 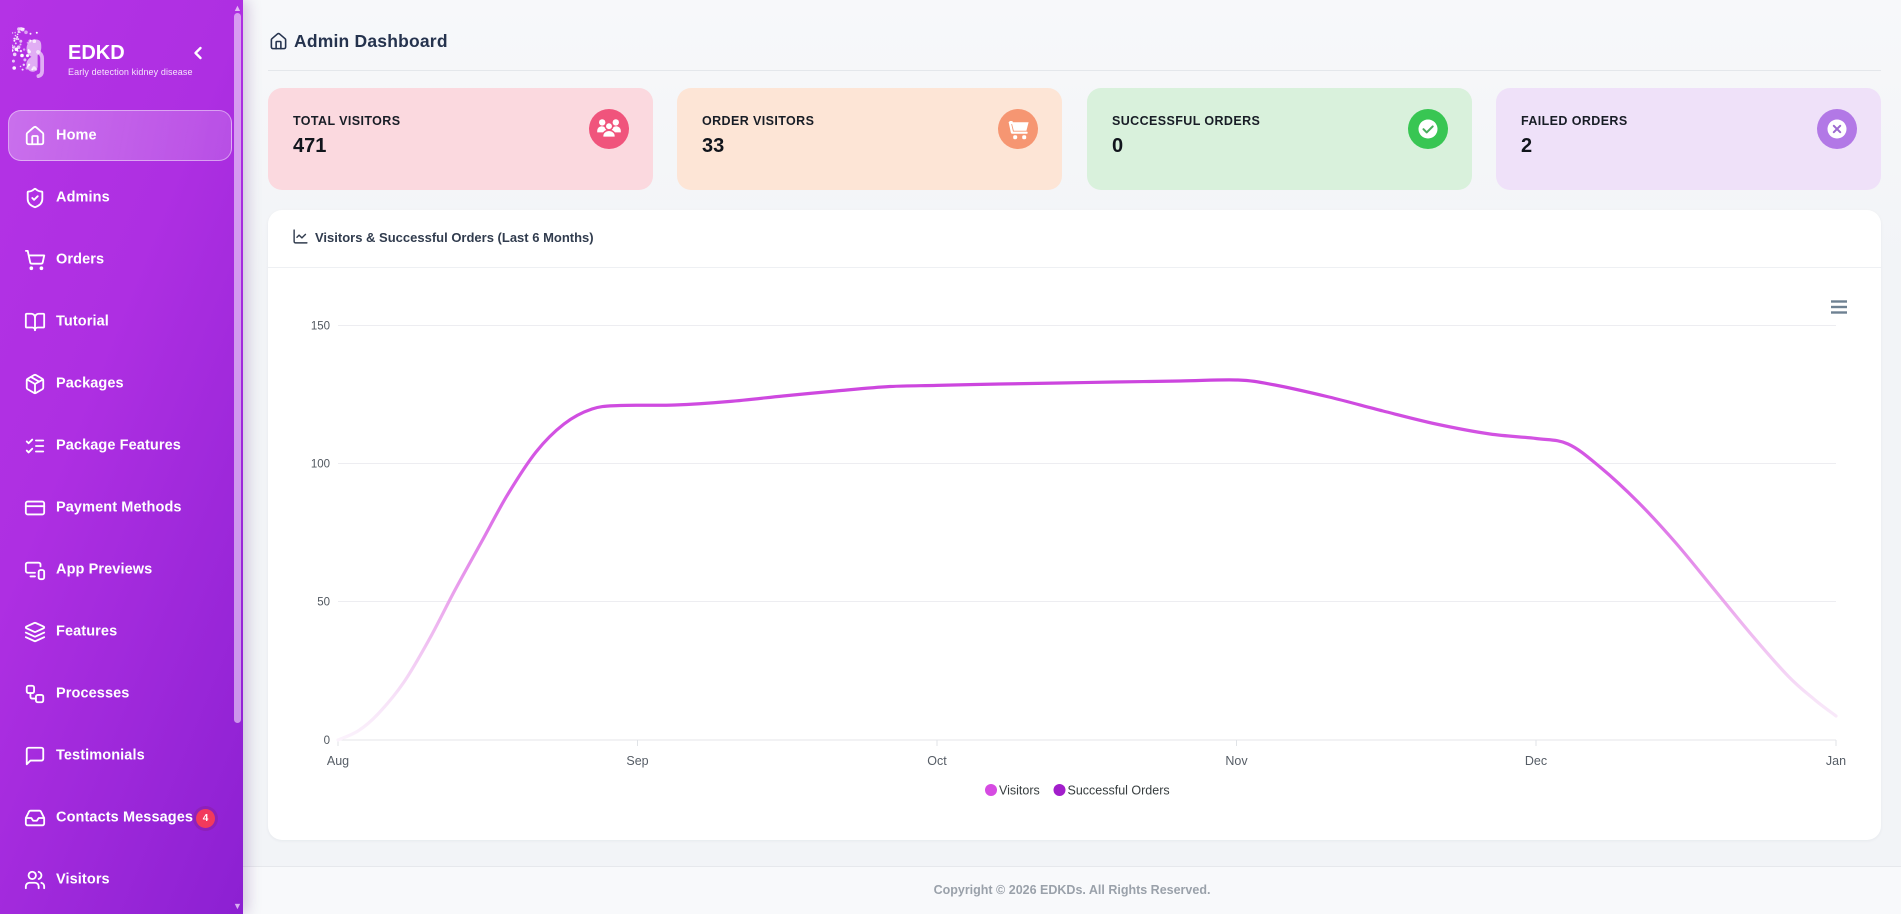 What do you see at coordinates (637, 761) in the screenshot?
I see `svg-text: Sep` at bounding box center [637, 761].